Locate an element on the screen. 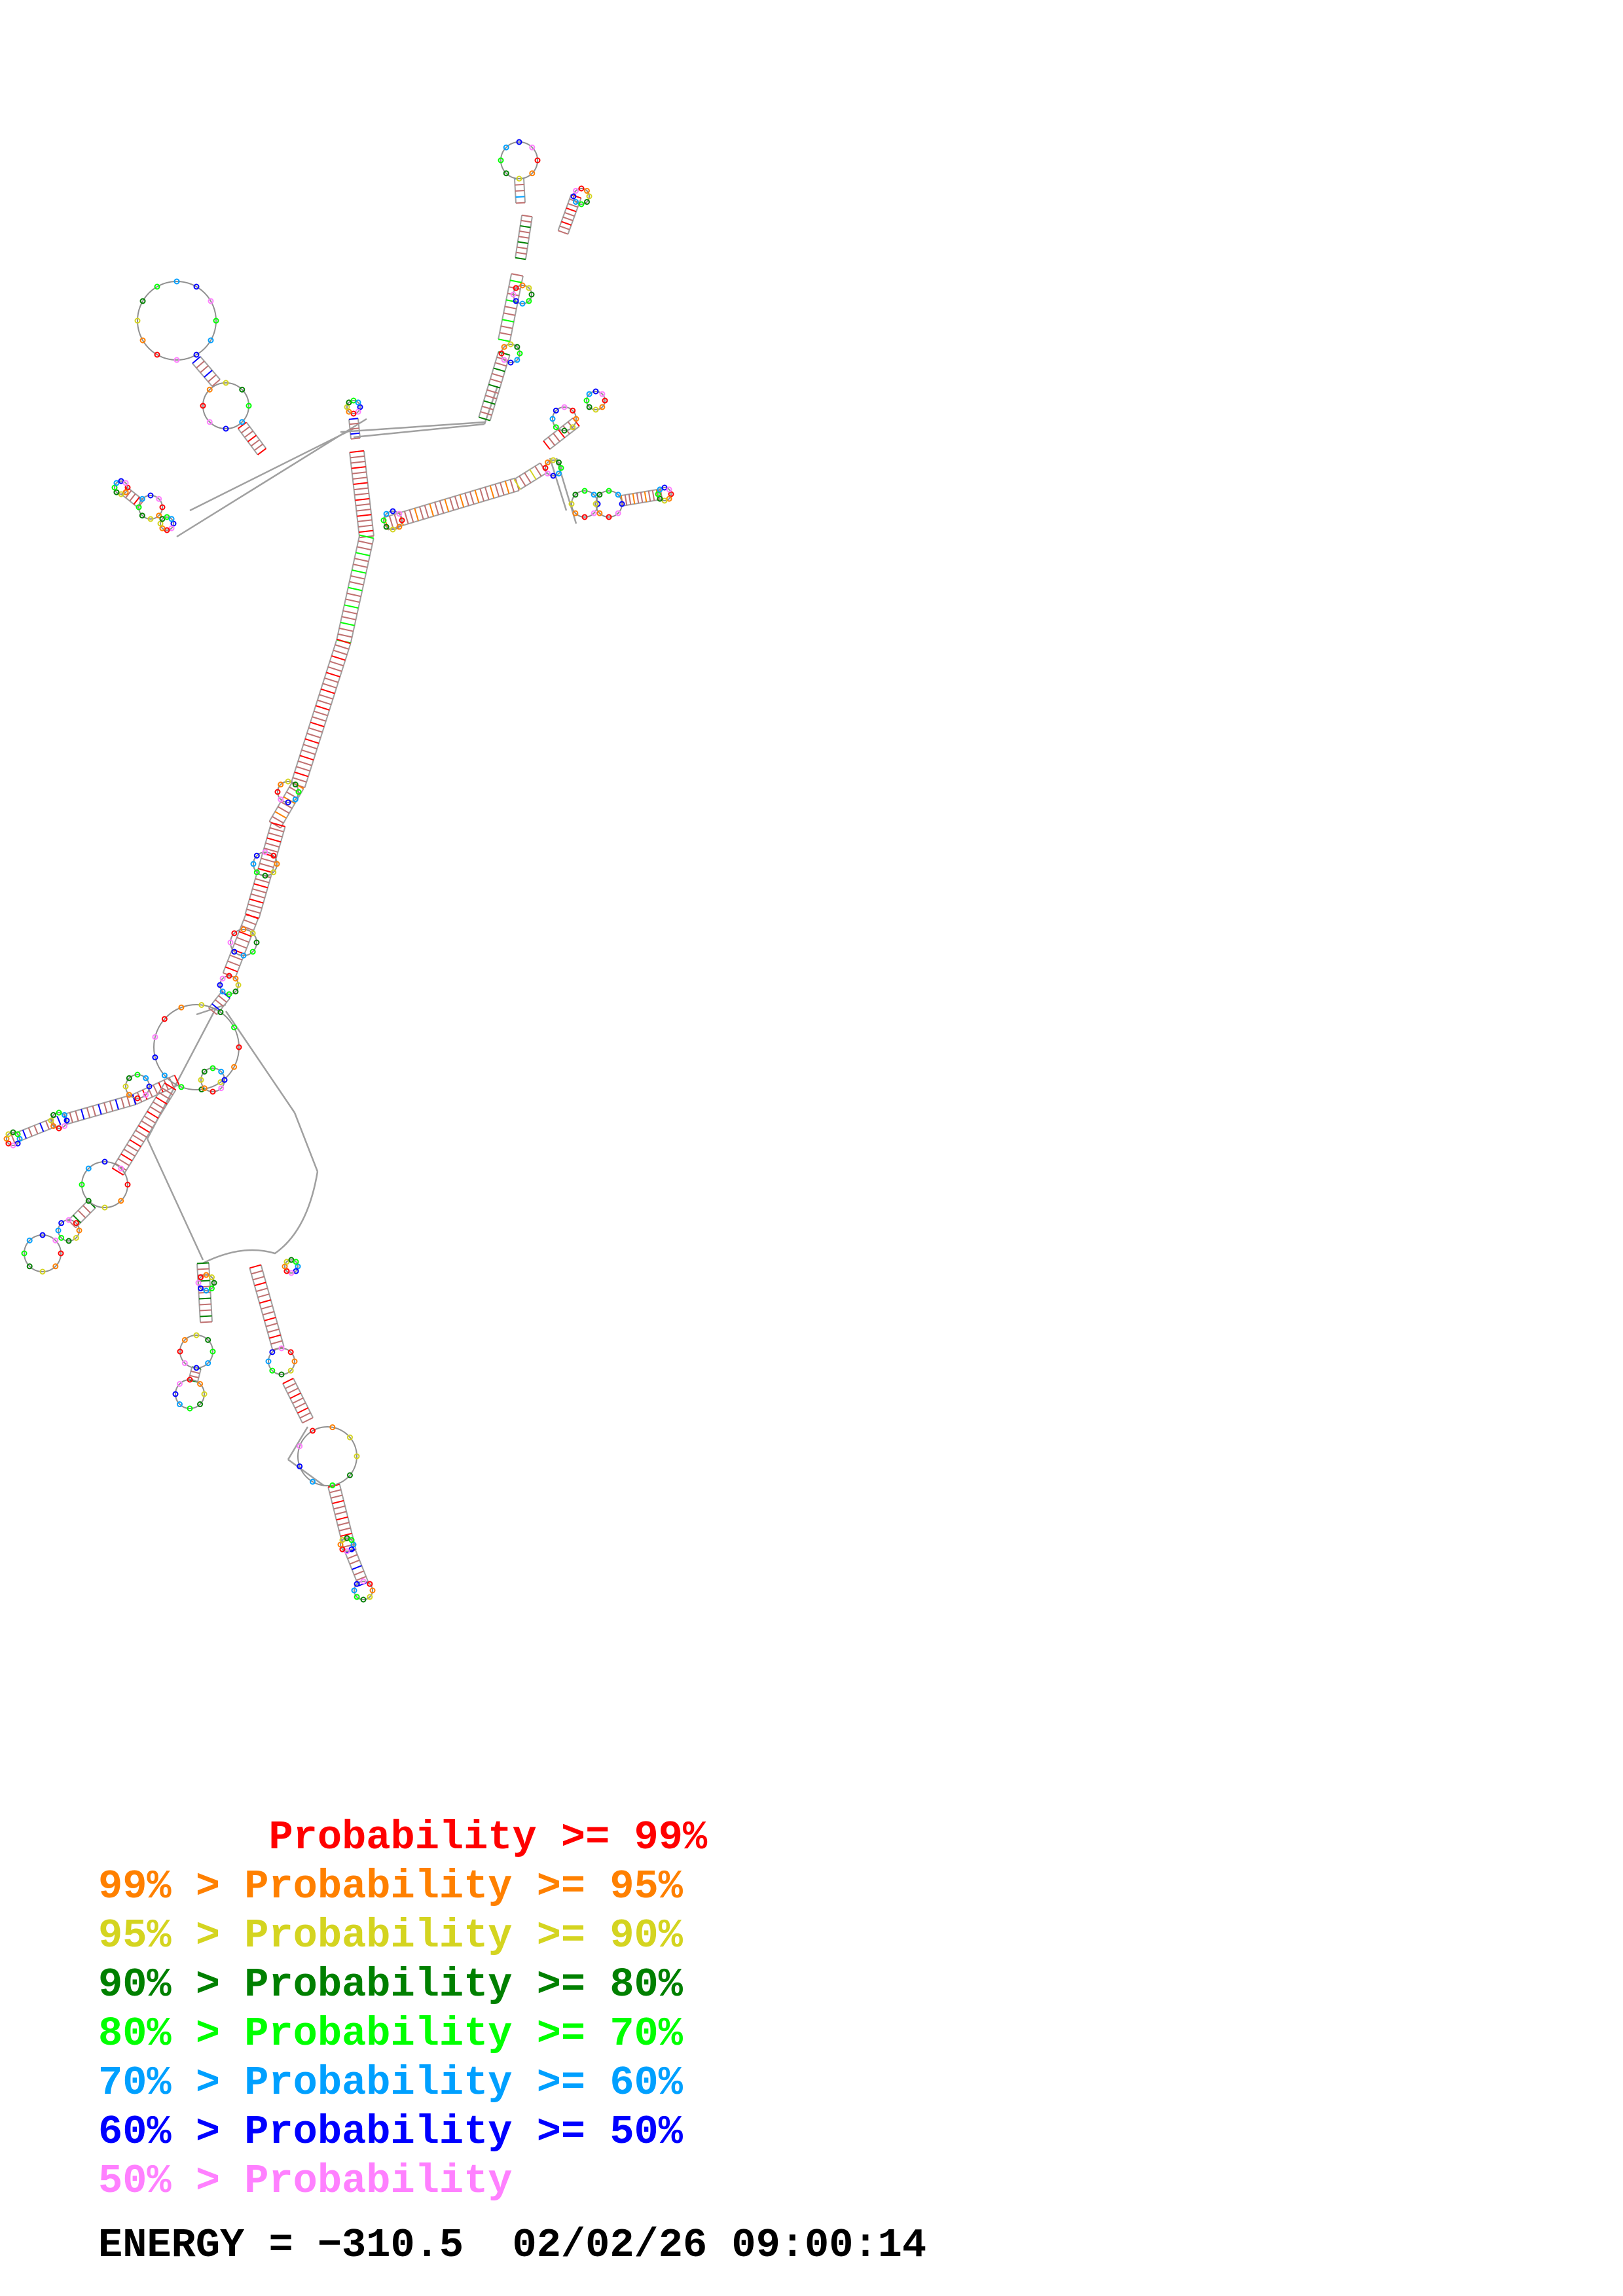 The width and height of the screenshot is (1623, 2296). energy-footer: ENERGY = −310.5 02/02/26 09:00:14 is located at coordinates (512, 2245).